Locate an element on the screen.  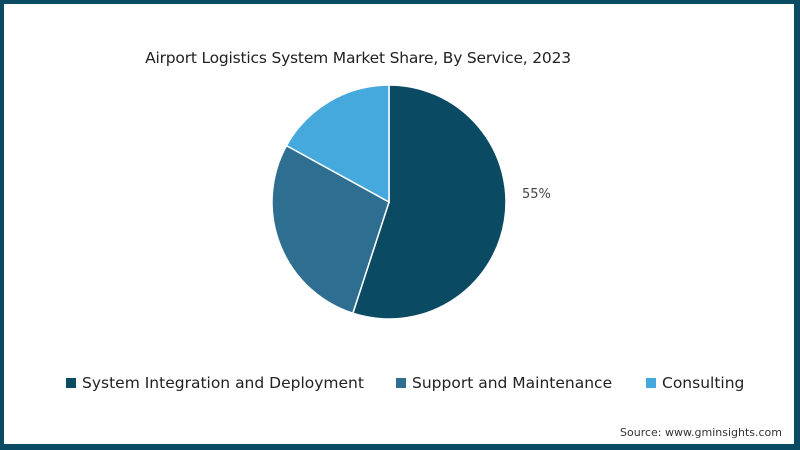
pie-slice-consulting is located at coordinates (337, 144).